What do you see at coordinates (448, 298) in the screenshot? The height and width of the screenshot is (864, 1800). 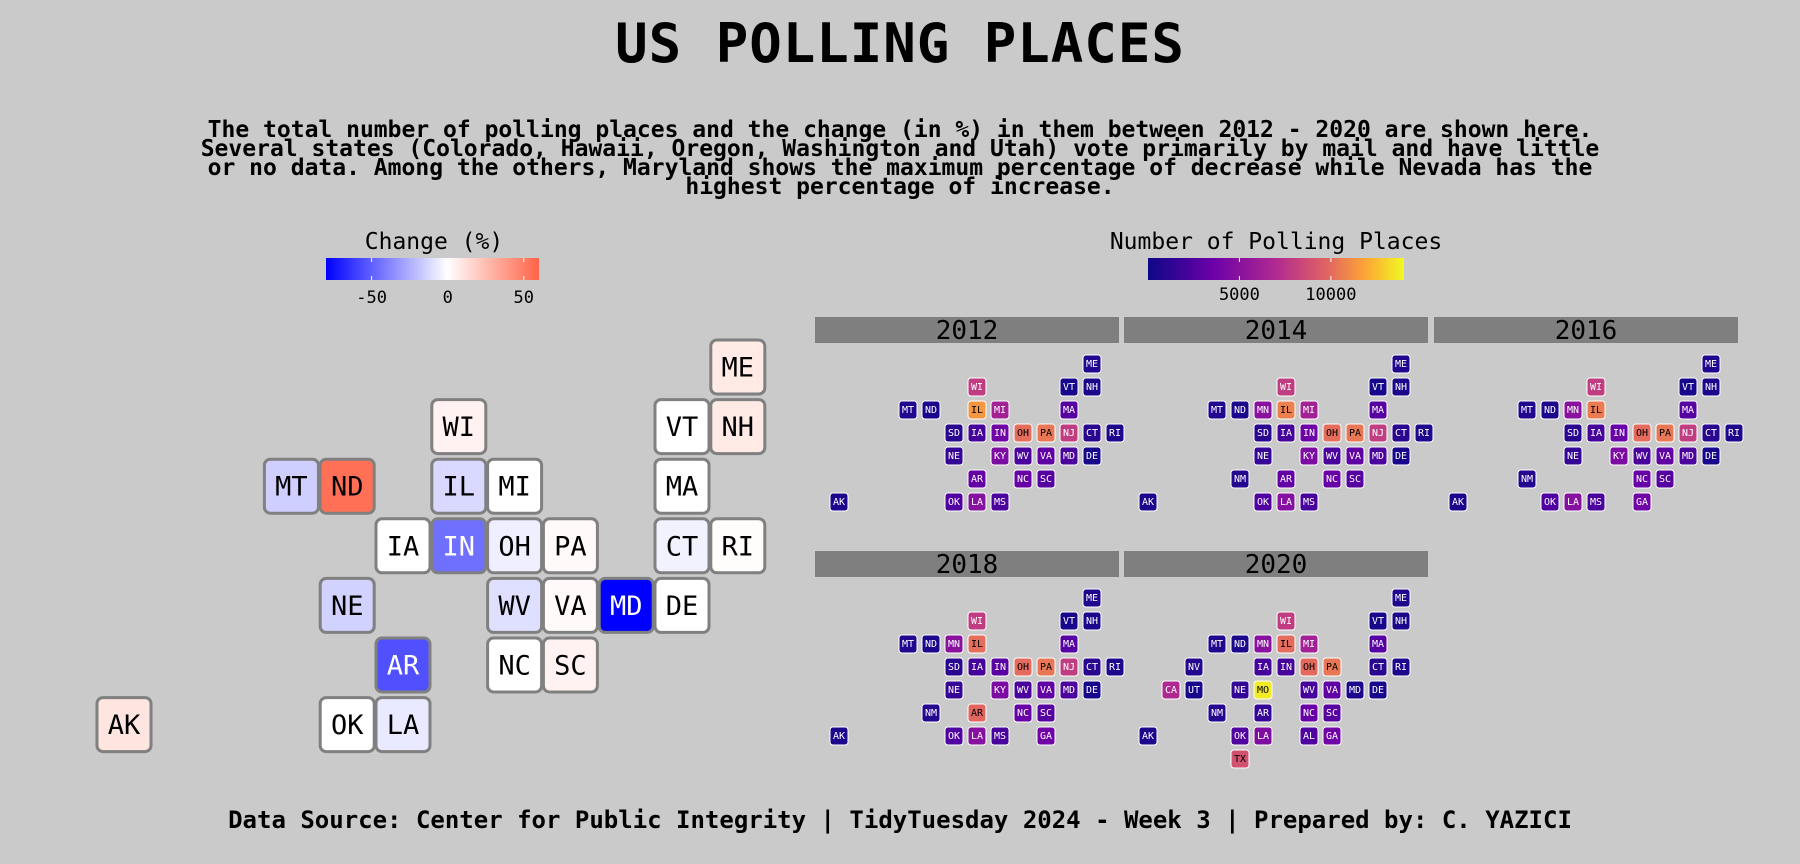 I see `change-legend-tick-label: 0` at bounding box center [448, 298].